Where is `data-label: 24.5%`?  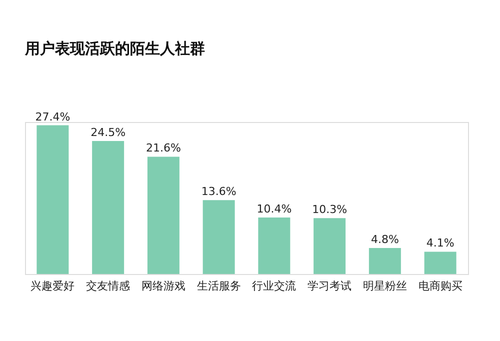
data-label: 24.5% is located at coordinates (108, 132).